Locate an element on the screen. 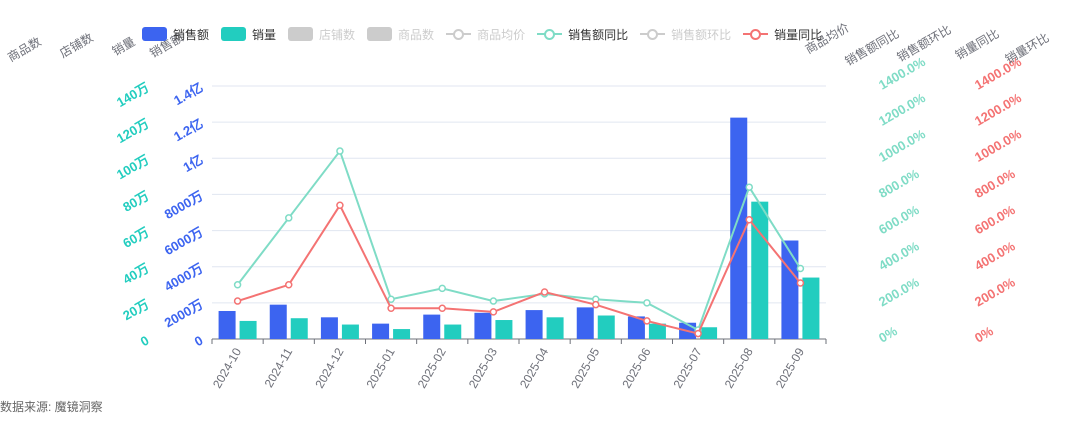  y-tick-sales-yoy: 400.0% is located at coordinates (899, 255).